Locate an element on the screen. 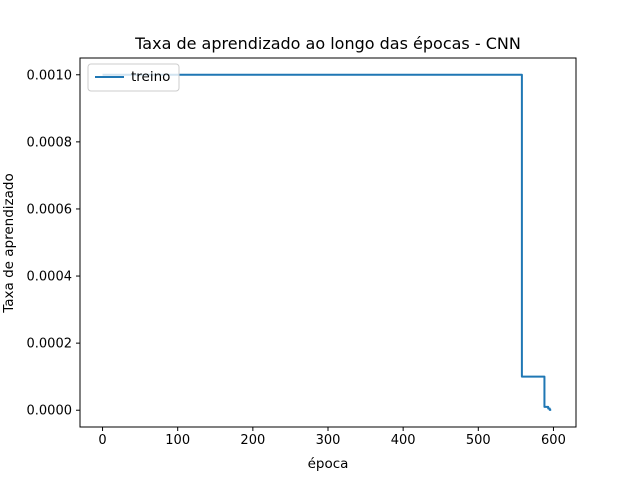 Image resolution: width=640 pixels, height=485 pixels. legend: treino is located at coordinates (133, 77).